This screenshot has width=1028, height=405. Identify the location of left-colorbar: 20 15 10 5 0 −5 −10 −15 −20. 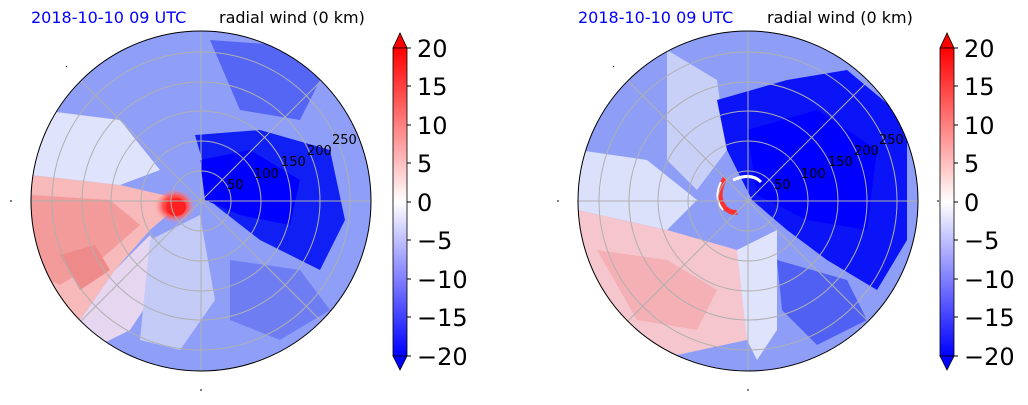
(430, 201).